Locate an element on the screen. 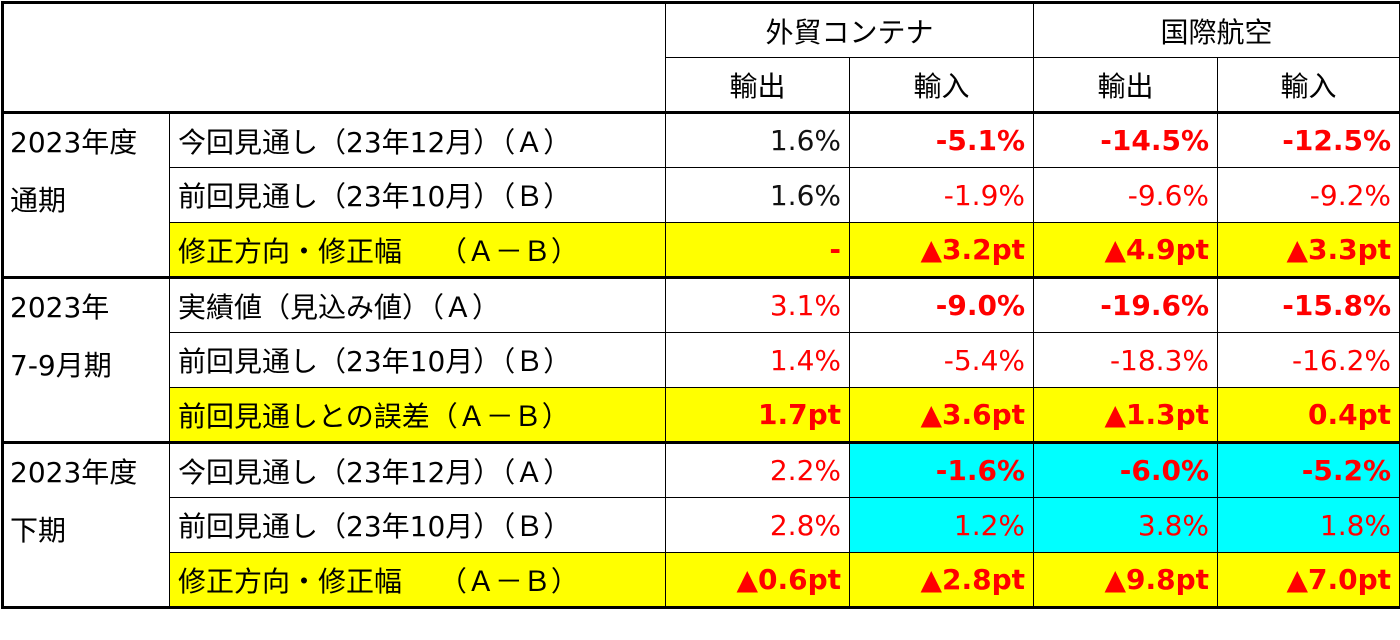 The height and width of the screenshot is (640, 1400). value-cell: -19.6% is located at coordinates (1126, 305).